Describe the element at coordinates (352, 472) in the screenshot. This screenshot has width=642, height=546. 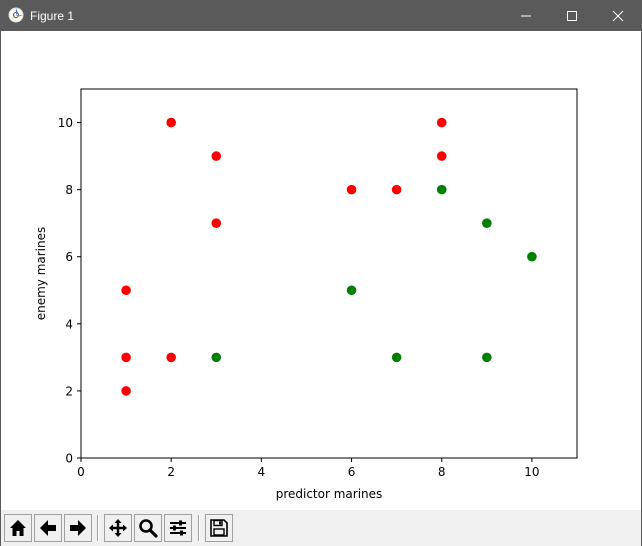
I see `x-tick-label: 6` at that location.